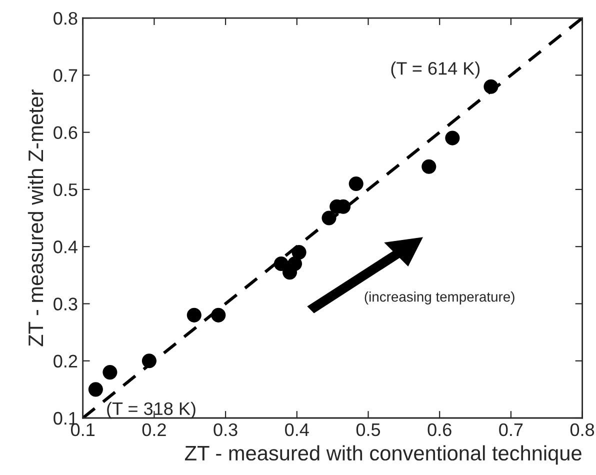 This screenshot has width=596, height=475. Describe the element at coordinates (383, 455) in the screenshot. I see `x-axis-title: ZT - measured with conventional technique` at that location.